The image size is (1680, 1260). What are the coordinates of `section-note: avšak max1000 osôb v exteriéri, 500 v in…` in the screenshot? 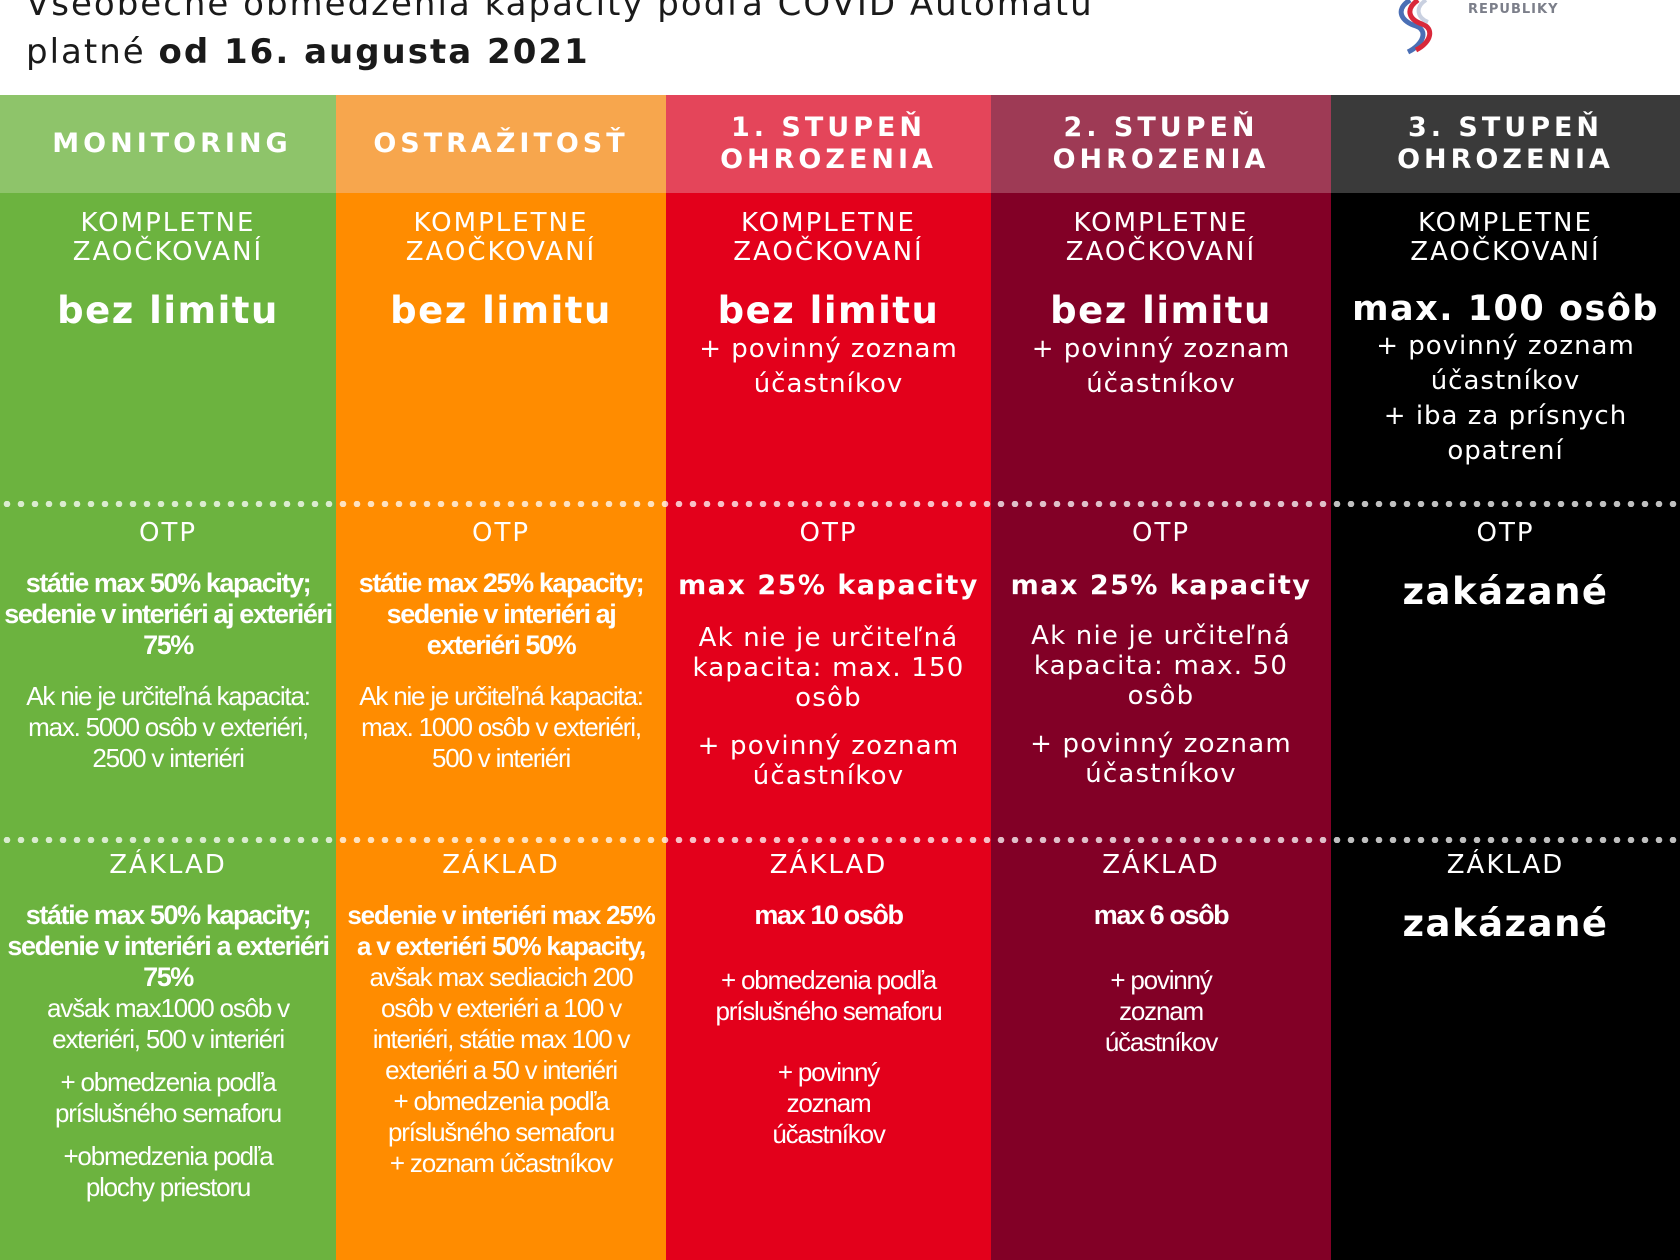 It's located at (168, 1023).